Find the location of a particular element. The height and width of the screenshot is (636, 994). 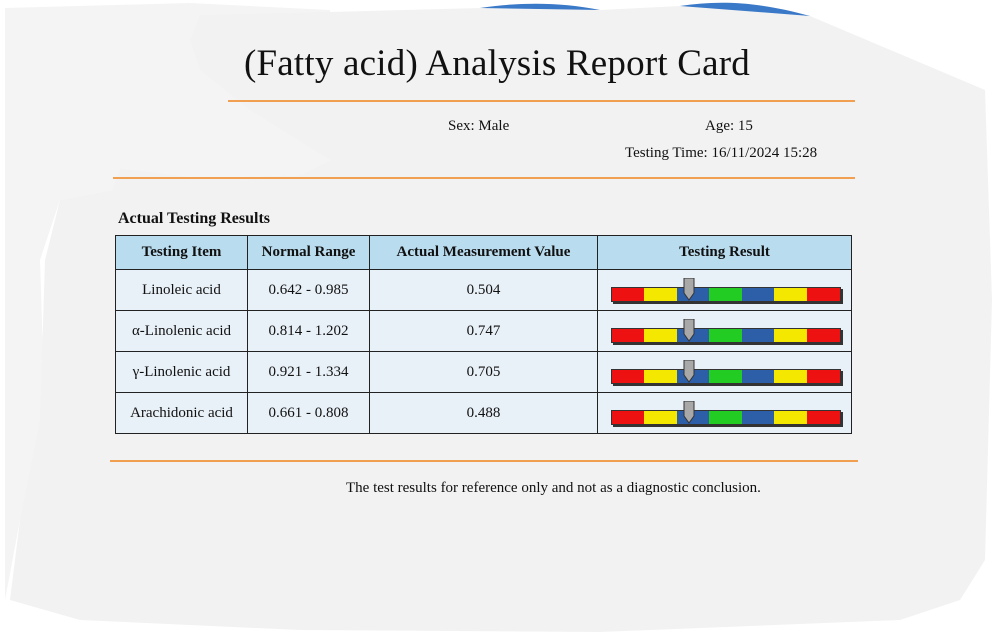

measurement-value-cell: 0.705 is located at coordinates (483, 372).